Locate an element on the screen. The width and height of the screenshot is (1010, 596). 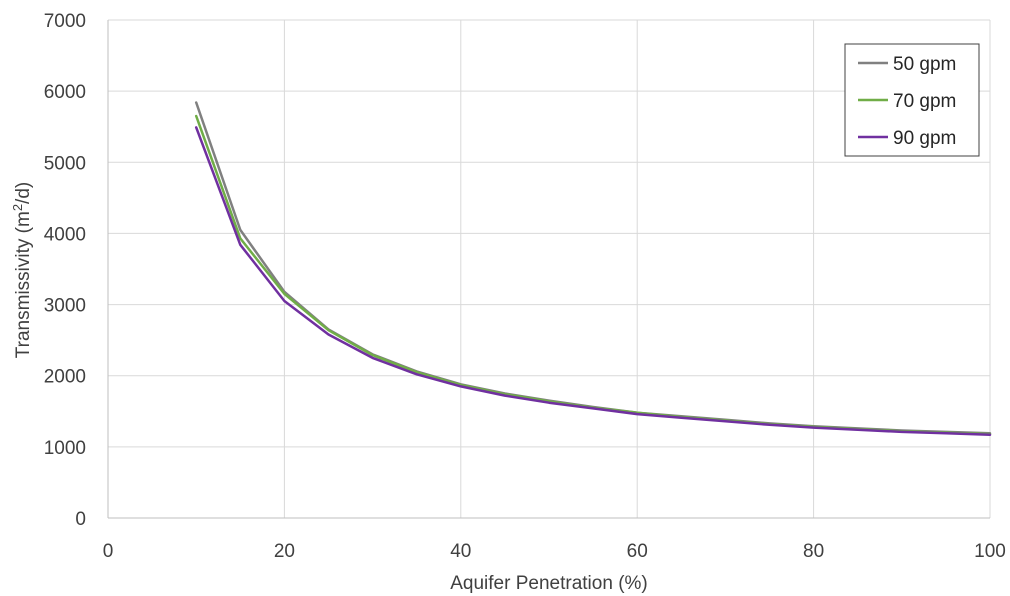
y-tick-label: 5000 is located at coordinates (65, 163).